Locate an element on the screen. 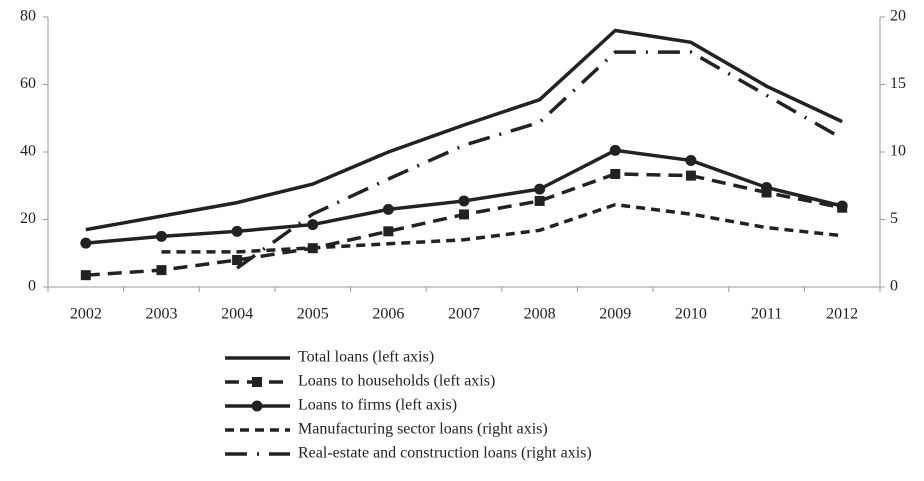 Image resolution: width=924 pixels, height=481 pixels. y2-tick-label: 10 is located at coordinates (898, 151).